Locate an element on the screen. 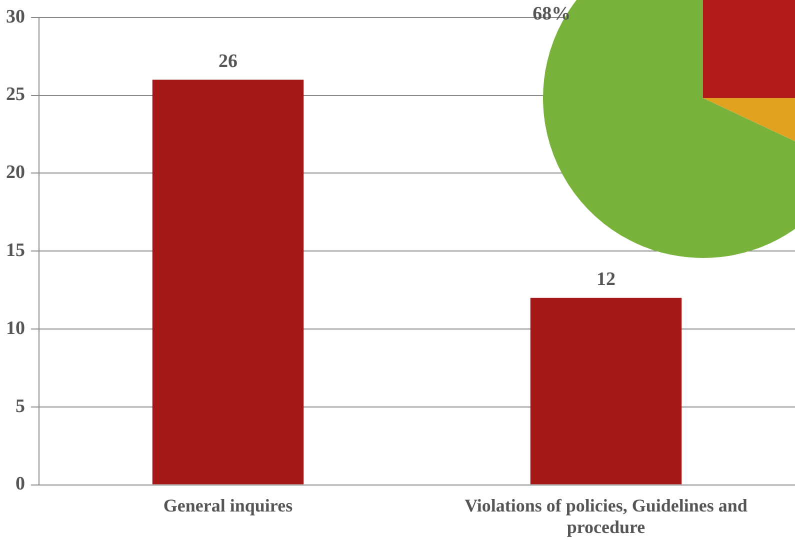 The height and width of the screenshot is (544, 795). y-tick-label: 15 is located at coordinates (15, 251).